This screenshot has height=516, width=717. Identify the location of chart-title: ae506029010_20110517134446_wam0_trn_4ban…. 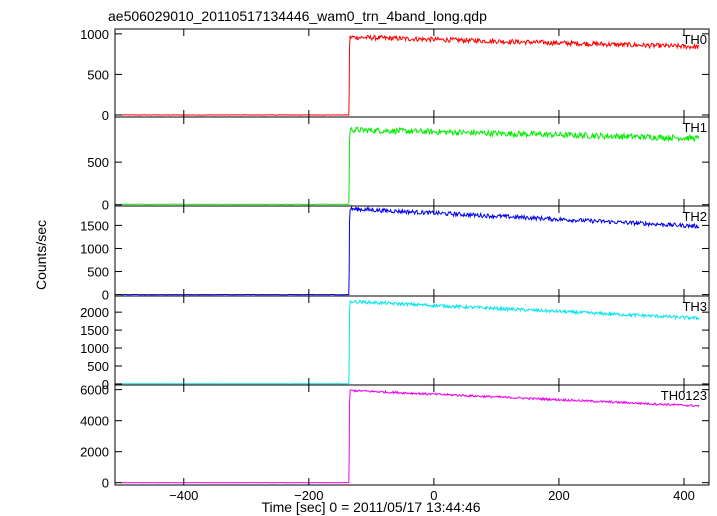
(297, 16).